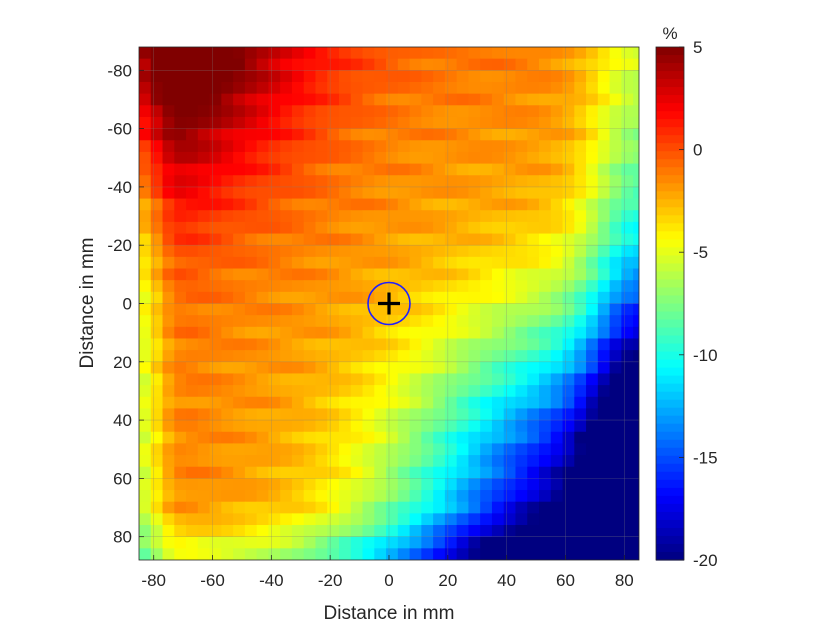 Image resolution: width=840 pixels, height=630 pixels. What do you see at coordinates (330, 580) in the screenshot?
I see `x-tick-label: -20` at bounding box center [330, 580].